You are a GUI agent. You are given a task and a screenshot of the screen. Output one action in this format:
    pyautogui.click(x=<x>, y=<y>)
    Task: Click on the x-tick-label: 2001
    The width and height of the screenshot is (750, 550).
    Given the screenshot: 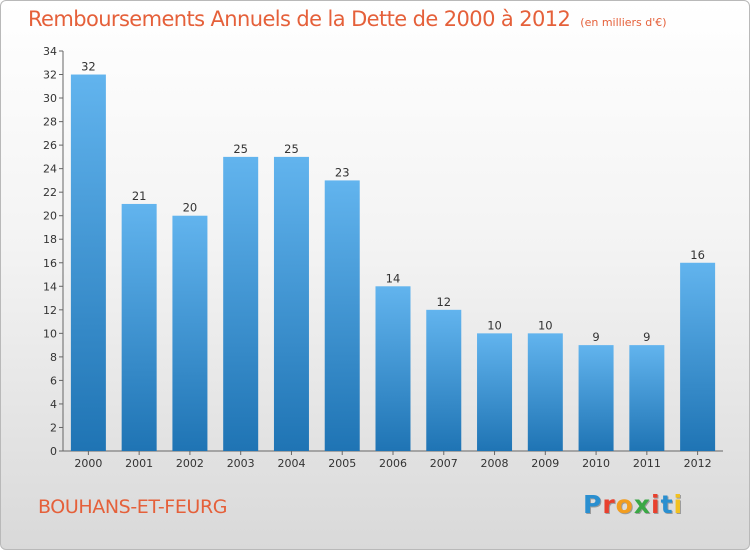 What is the action you would take?
    pyautogui.click(x=139, y=463)
    